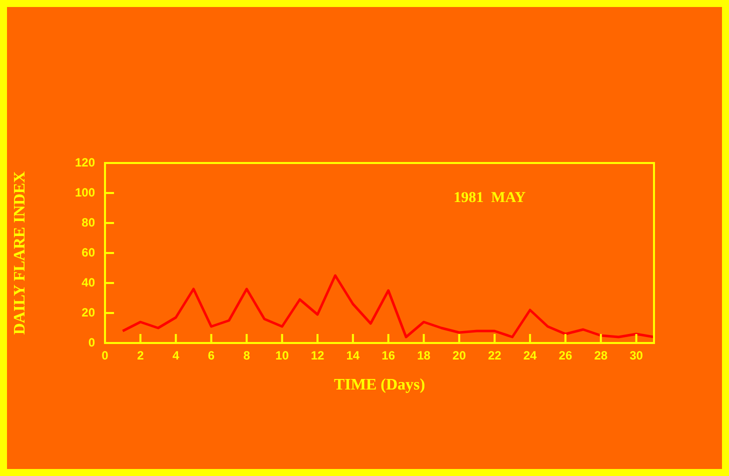  What do you see at coordinates (211, 355) in the screenshot?
I see `x-tick-label: 6` at bounding box center [211, 355].